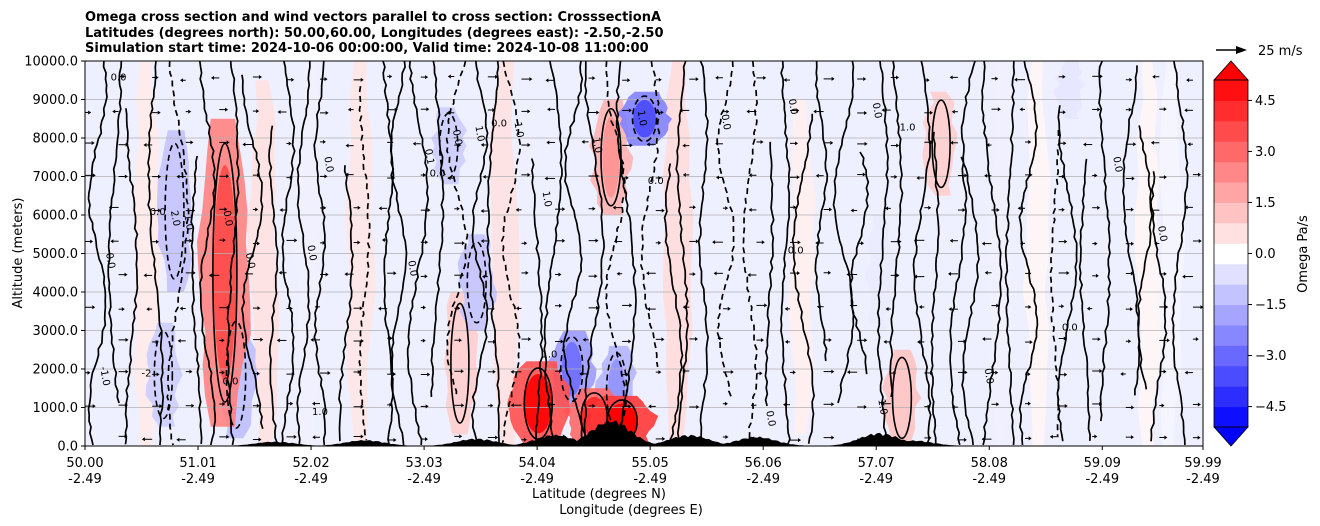  What do you see at coordinates (650, 479) in the screenshot?
I see `x-tick-label-longitude: -2.49` at bounding box center [650, 479].